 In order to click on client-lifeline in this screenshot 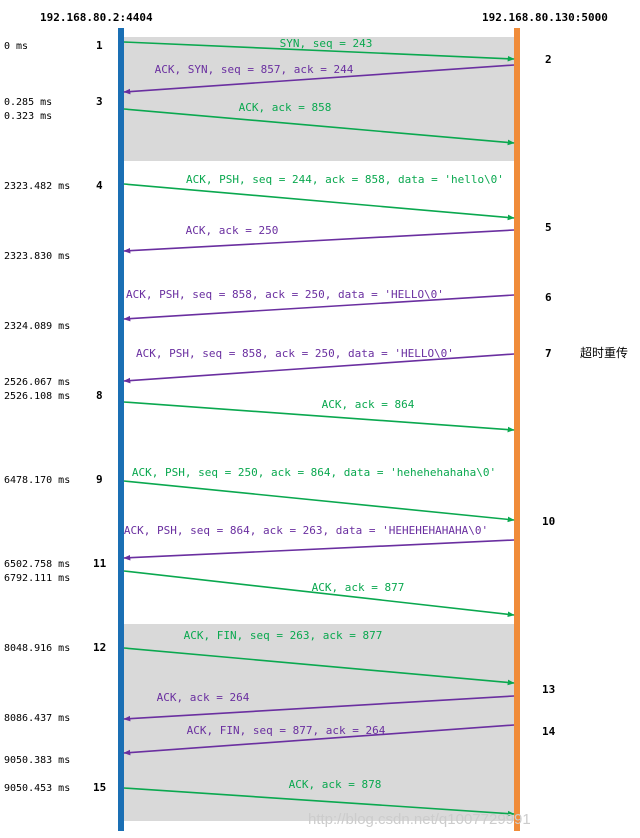, I will do `click(121, 429)`.